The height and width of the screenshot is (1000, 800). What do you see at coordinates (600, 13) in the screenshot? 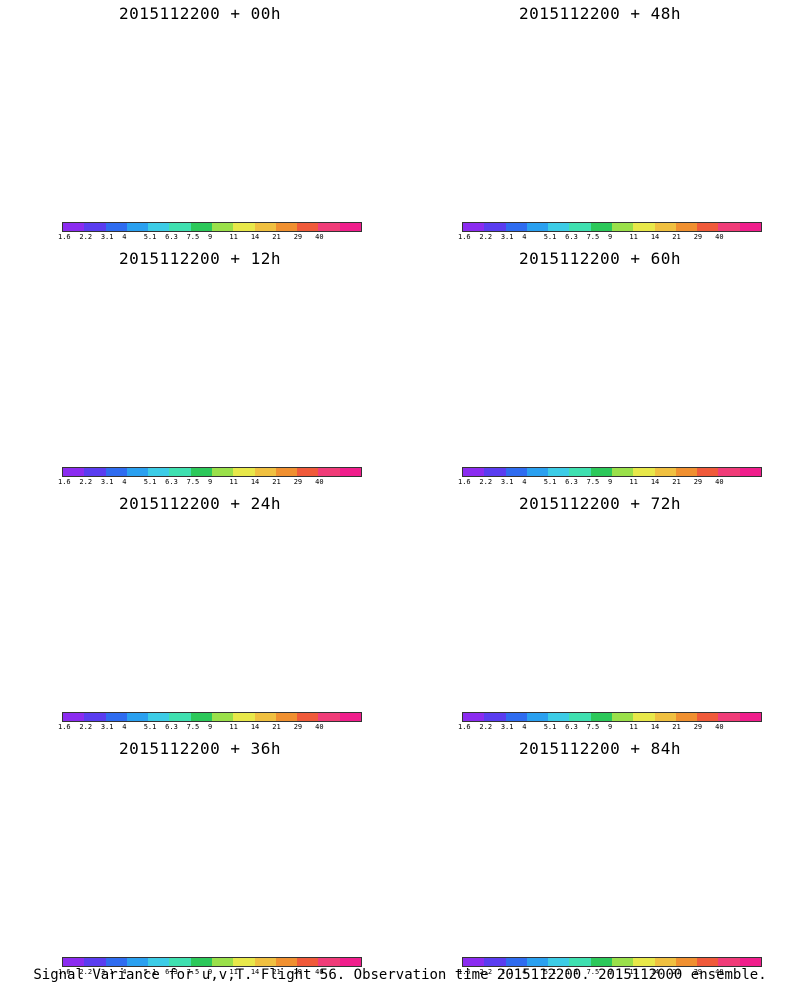
I see `panel-title: 2015112200 + 48h` at bounding box center [600, 13].